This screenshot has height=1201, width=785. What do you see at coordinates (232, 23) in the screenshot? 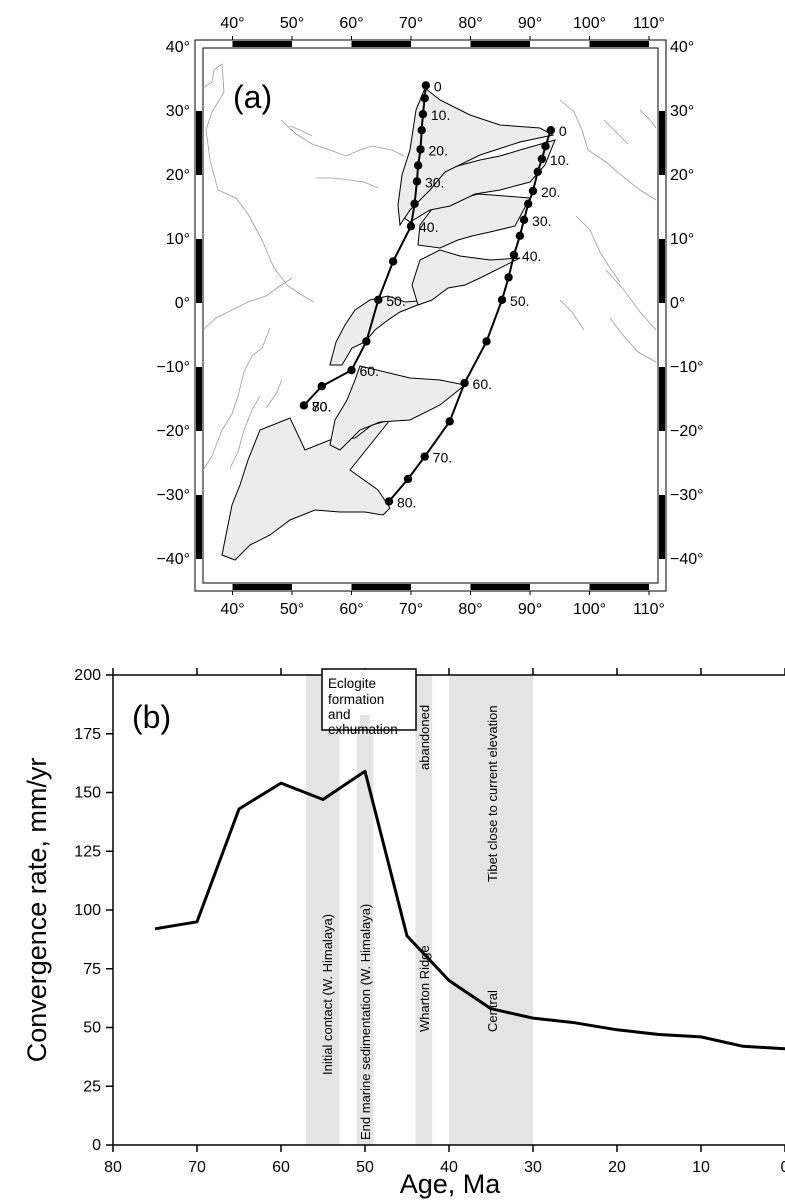
I see `lon-tick-top: 40°` at bounding box center [232, 23].